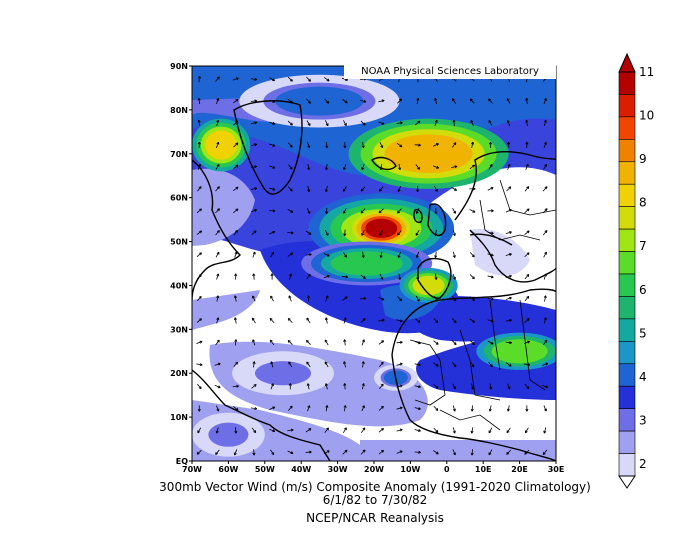 The width and height of the screenshot is (700, 542). What do you see at coordinates (179, 110) in the screenshot?
I see `lat-tick-label: 80N` at bounding box center [179, 110].